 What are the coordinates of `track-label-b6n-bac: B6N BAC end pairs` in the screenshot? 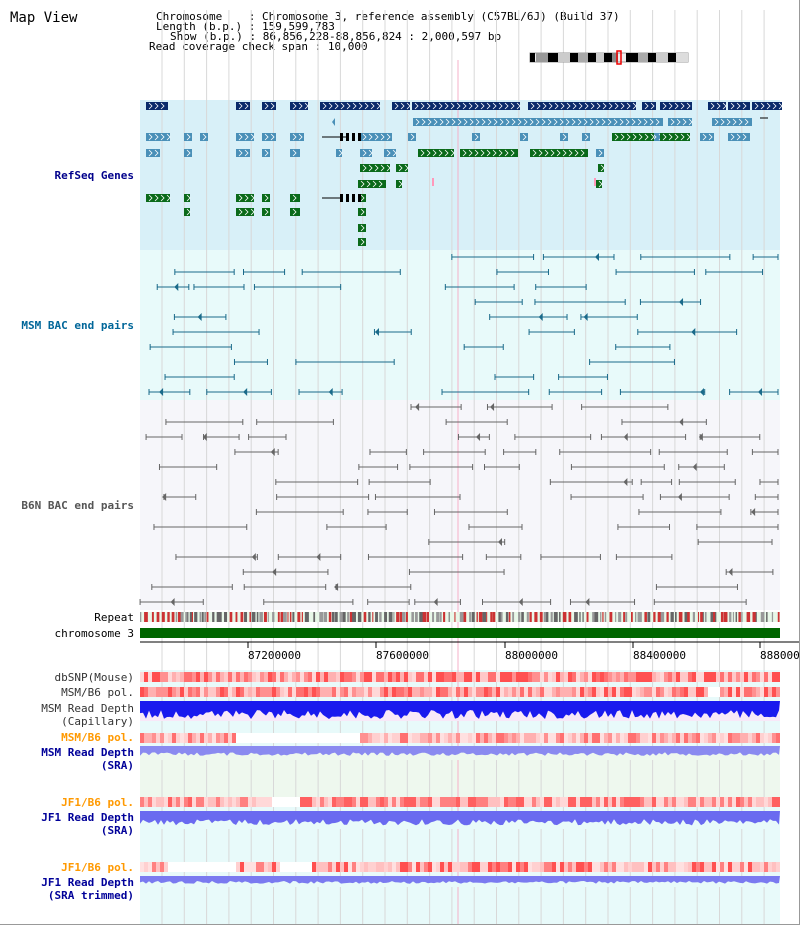 It's located at (77, 505).